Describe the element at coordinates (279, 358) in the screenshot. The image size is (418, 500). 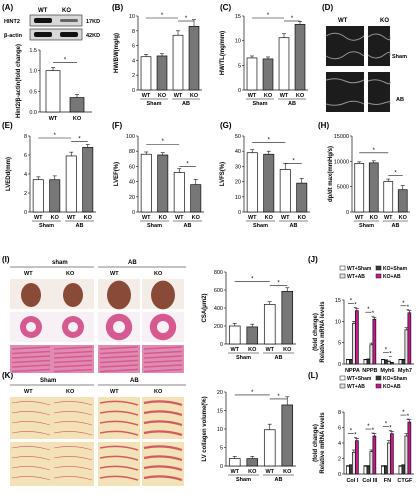
I see `group-label-ab-i: AB` at that location.